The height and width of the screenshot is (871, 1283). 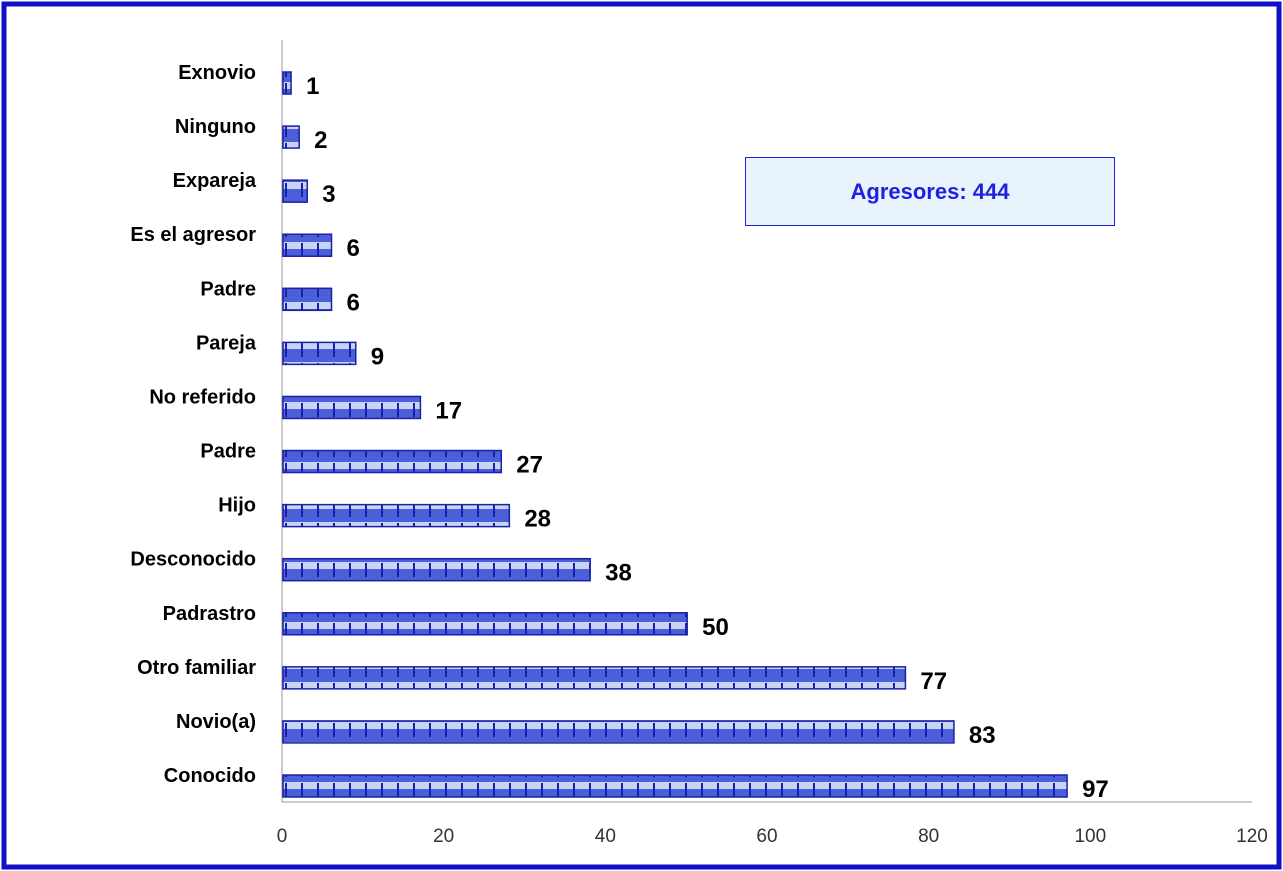 I want to click on value-label: 83, so click(x=982, y=735).